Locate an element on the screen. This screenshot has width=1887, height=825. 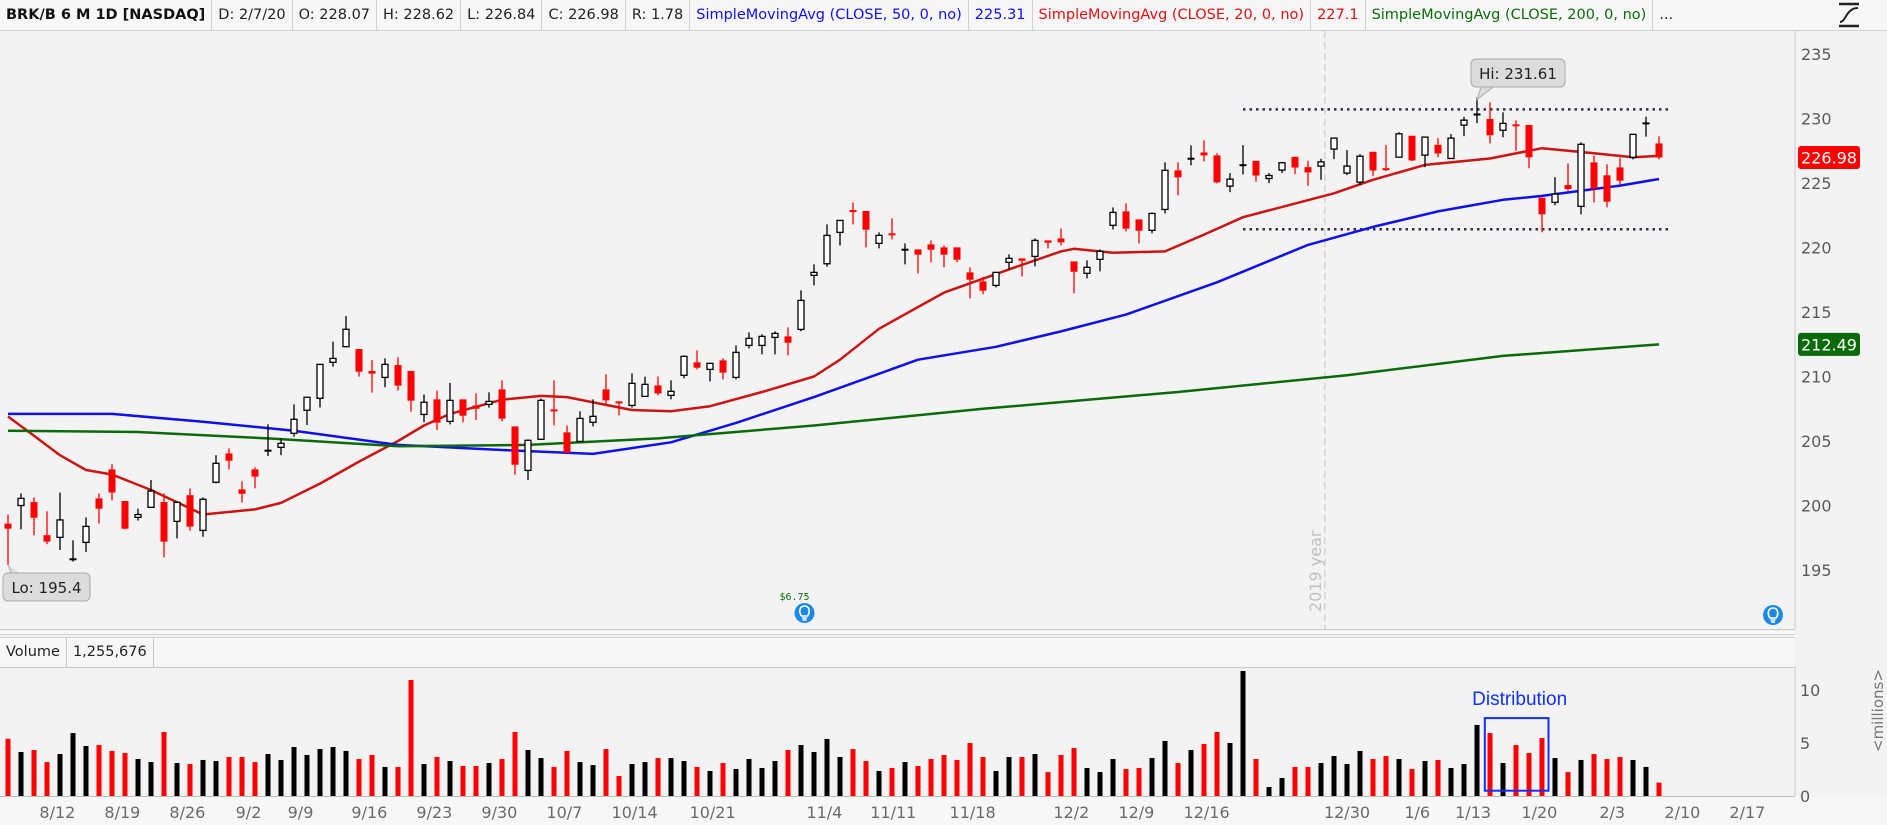
volume-study-label: Volume is located at coordinates (33, 652).